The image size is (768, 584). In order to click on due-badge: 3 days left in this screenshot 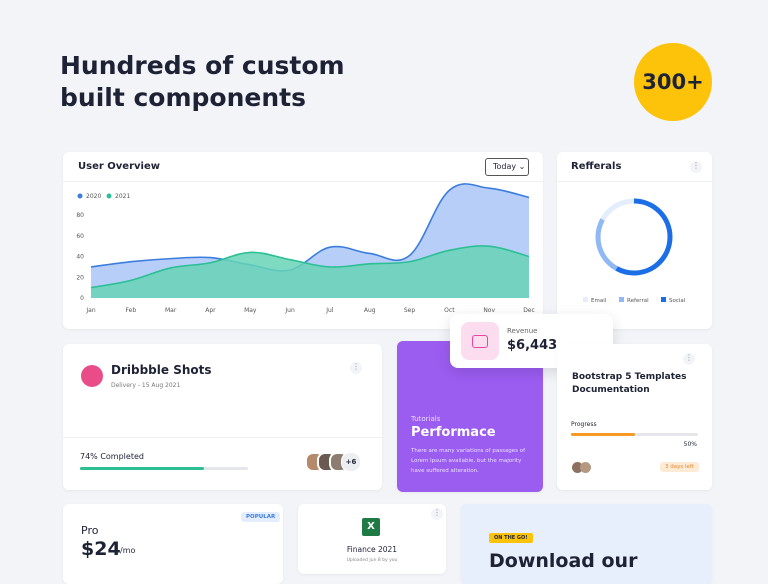, I will do `click(679, 467)`.